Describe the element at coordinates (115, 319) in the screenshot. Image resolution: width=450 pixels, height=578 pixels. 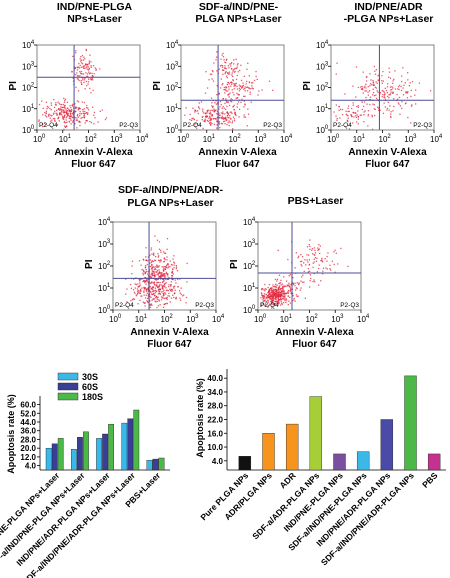
I see `x-tick-label: 10⁰` at that location.